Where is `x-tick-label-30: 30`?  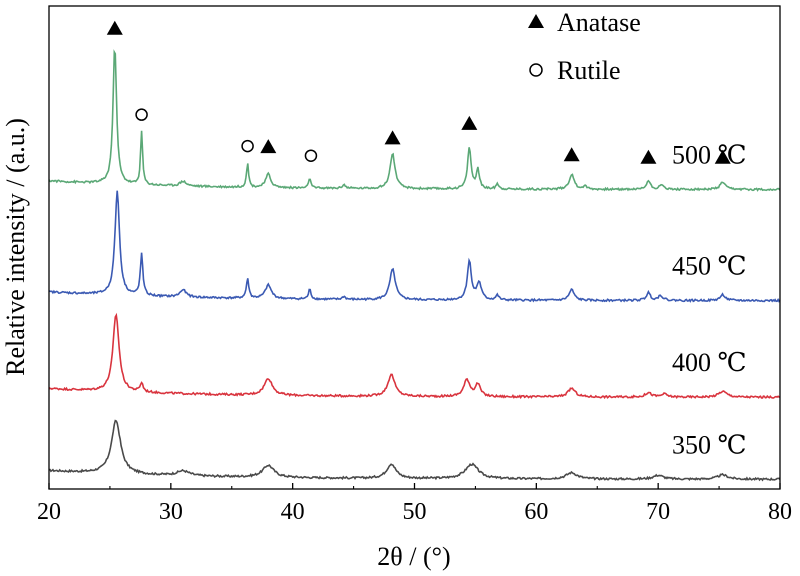
x-tick-label-30: 30 is located at coordinates (171, 512).